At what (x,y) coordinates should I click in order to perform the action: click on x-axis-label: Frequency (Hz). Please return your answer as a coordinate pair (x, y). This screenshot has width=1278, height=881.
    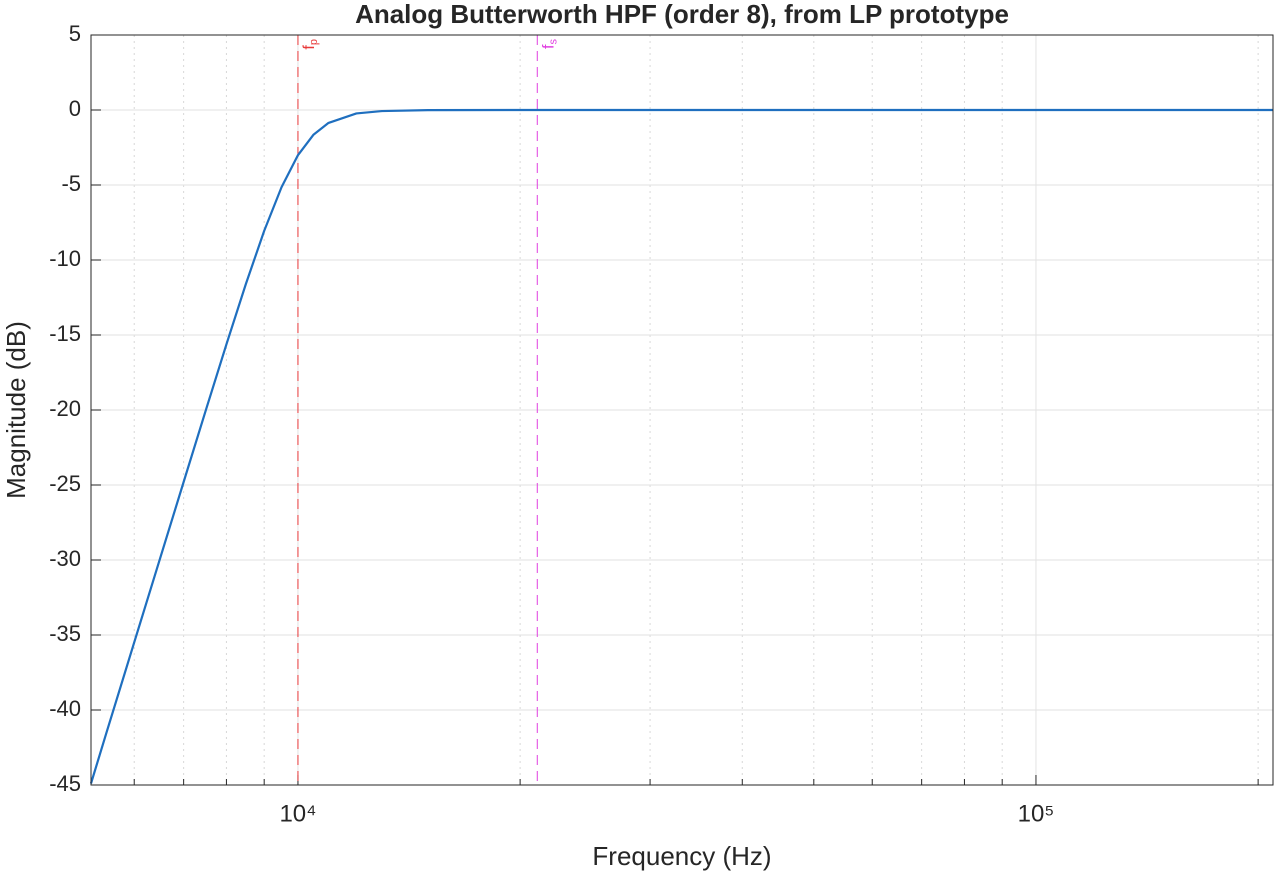
    Looking at the image, I should click on (681, 856).